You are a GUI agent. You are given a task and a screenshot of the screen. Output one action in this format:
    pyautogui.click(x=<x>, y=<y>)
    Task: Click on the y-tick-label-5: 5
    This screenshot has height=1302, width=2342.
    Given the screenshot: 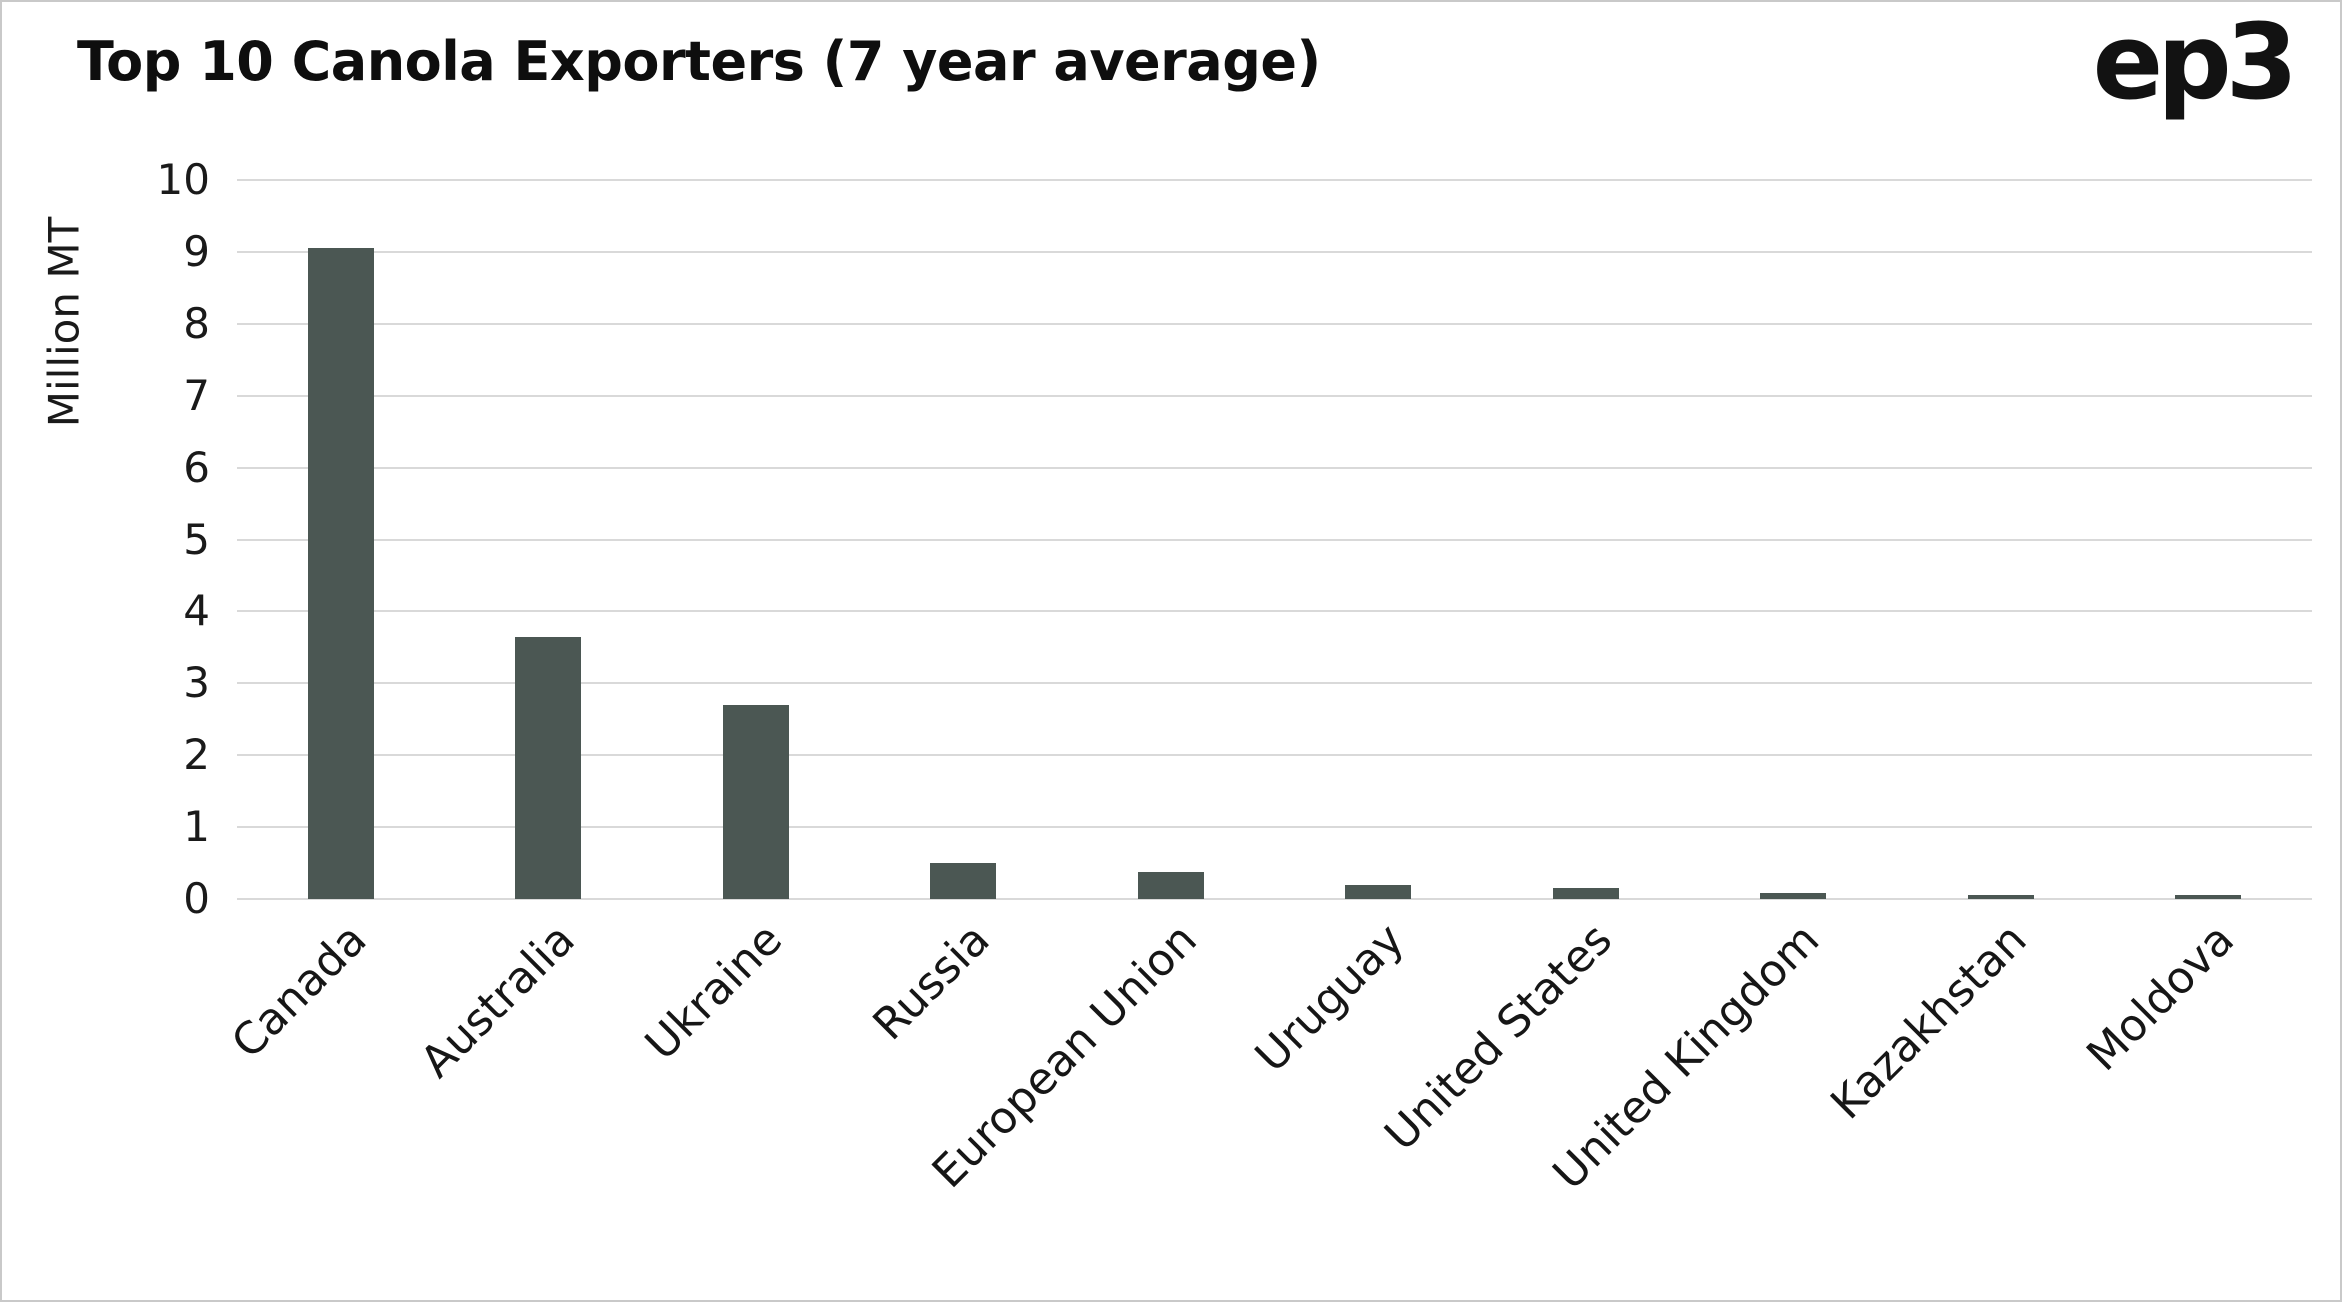 What is the action you would take?
    pyautogui.click(x=196, y=539)
    